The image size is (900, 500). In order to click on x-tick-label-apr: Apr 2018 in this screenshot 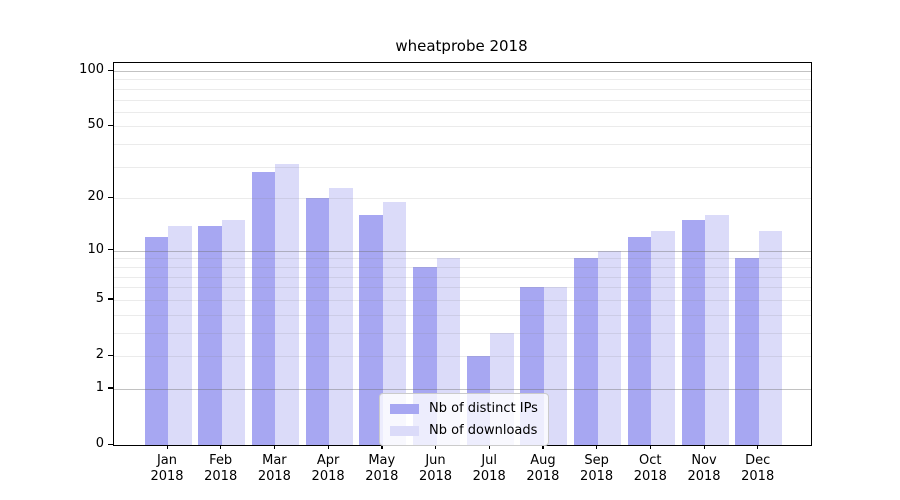, I will do `click(328, 468)`.